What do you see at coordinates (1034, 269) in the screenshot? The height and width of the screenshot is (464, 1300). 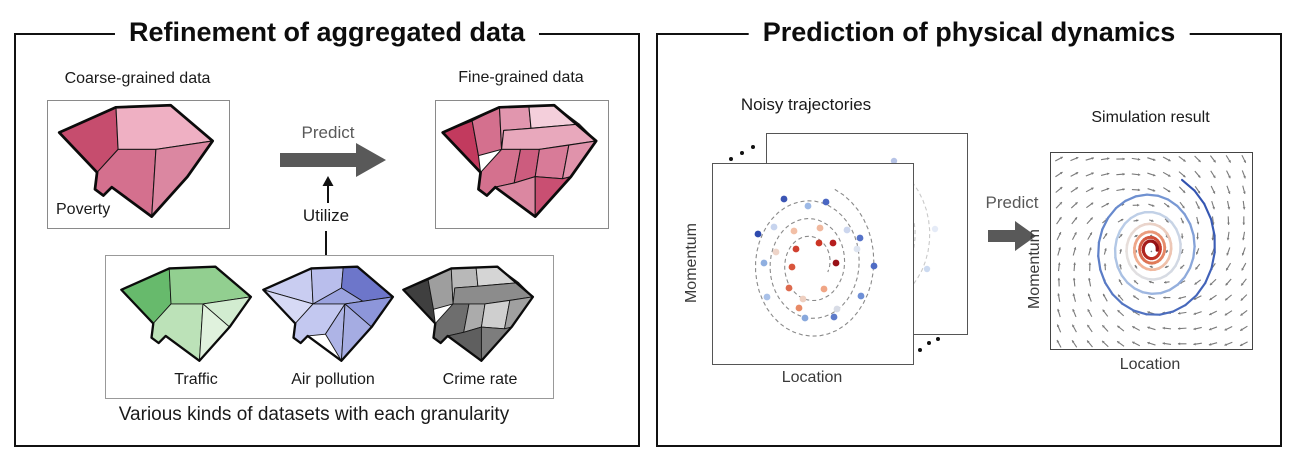 I see `momentum-axis-label-sim: Momentum` at bounding box center [1034, 269].